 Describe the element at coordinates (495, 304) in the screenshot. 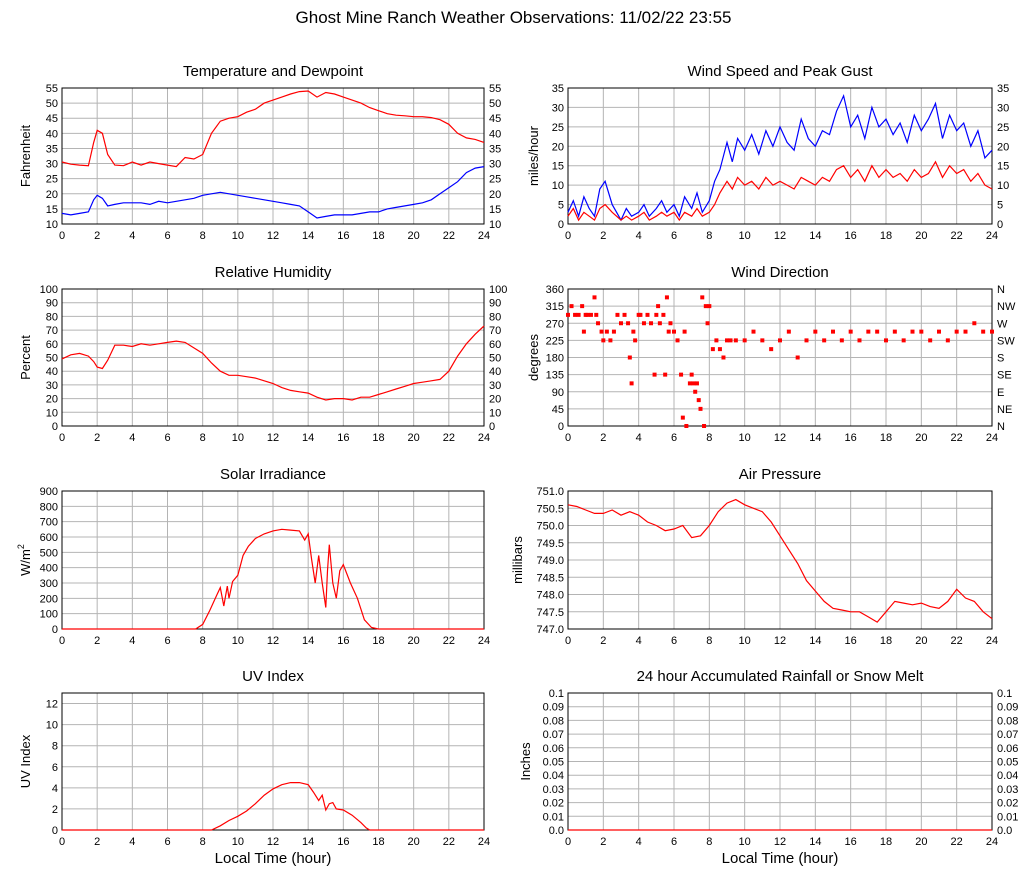

I see `rh-rtick-label: 90` at that location.